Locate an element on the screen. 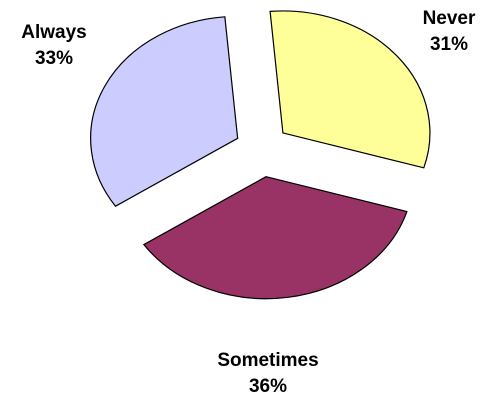 This screenshot has width=493, height=405. slice-percent-sometimes: 36% is located at coordinates (268, 386).